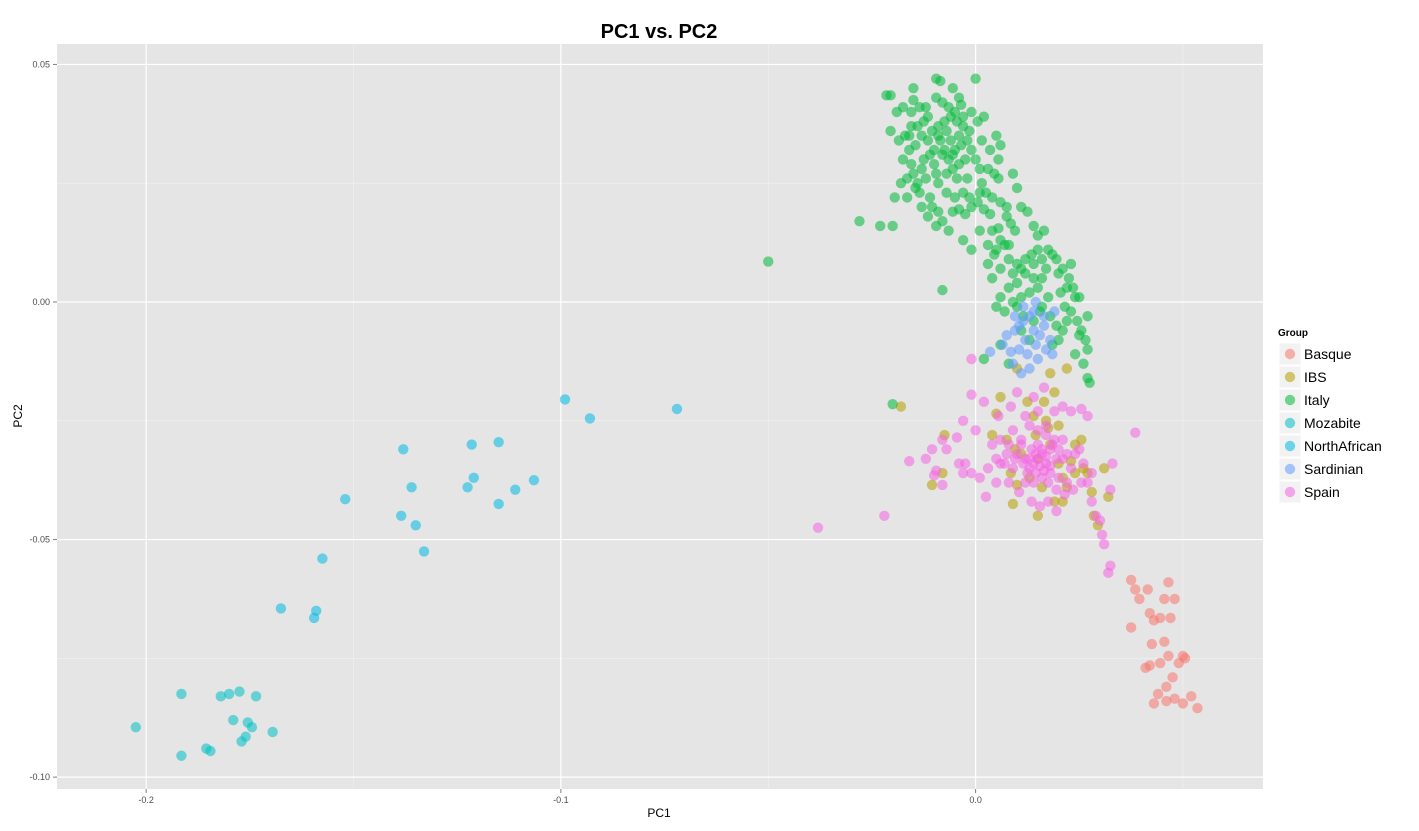  What do you see at coordinates (1309, 492) in the screenshot?
I see `legend-item-spain: Spain` at bounding box center [1309, 492].